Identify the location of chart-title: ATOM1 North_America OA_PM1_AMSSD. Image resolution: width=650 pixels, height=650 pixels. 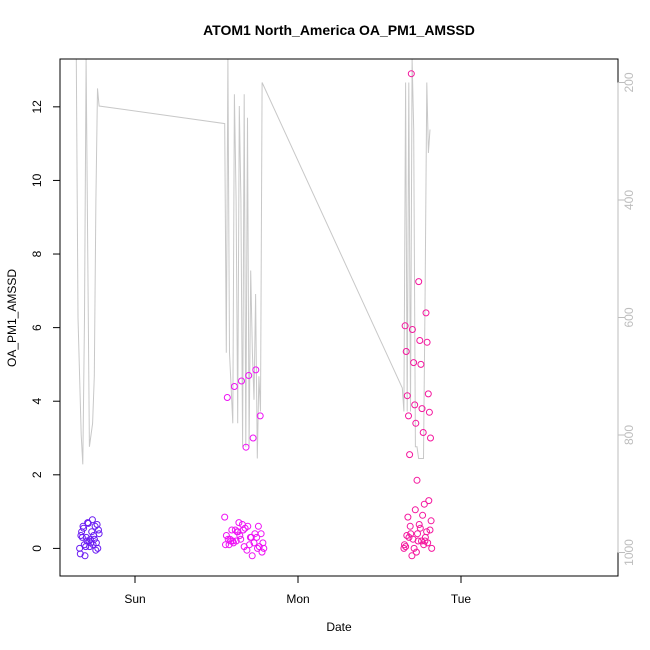
(339, 30).